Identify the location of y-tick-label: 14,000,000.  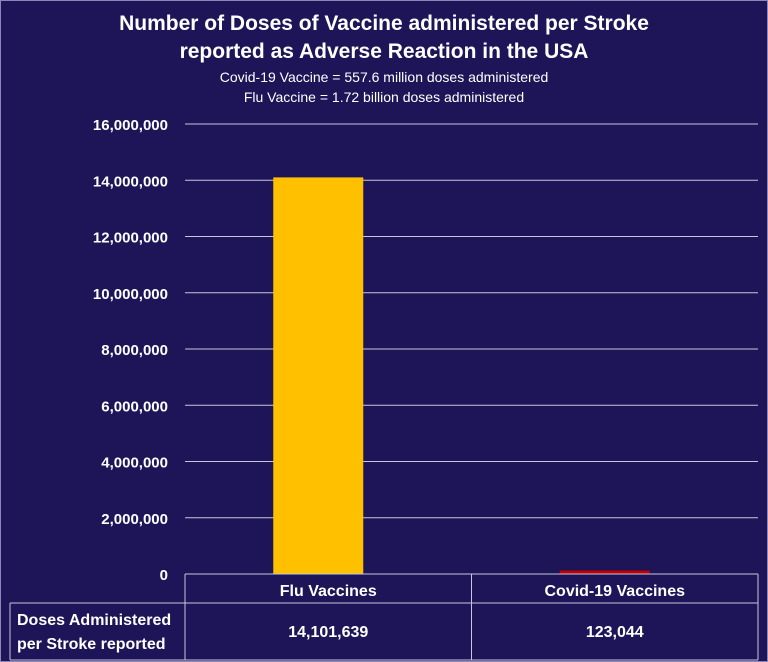
(130, 181).